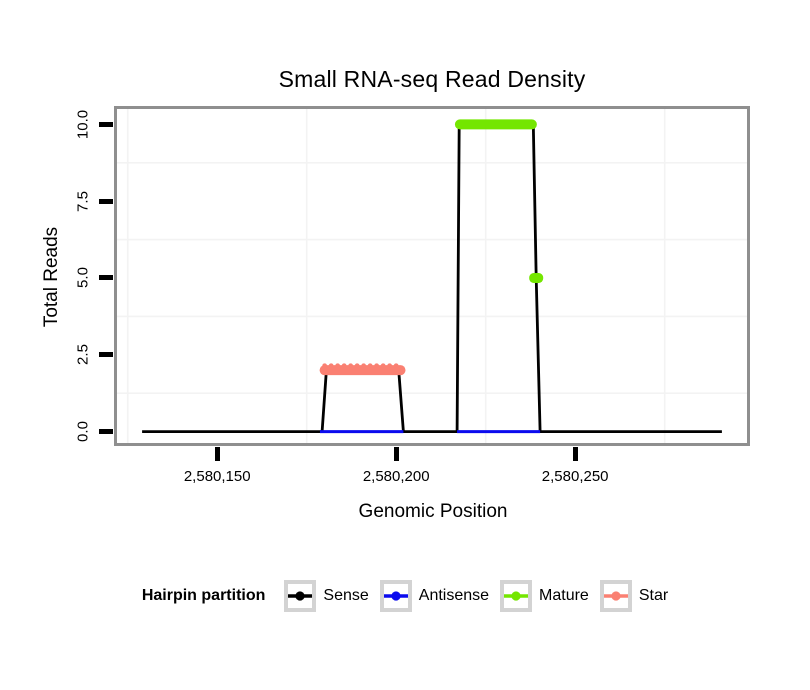 This screenshot has height=690, width=810. What do you see at coordinates (575, 476) in the screenshot?
I see `x-tick-label: 2,580,250` at bounding box center [575, 476].